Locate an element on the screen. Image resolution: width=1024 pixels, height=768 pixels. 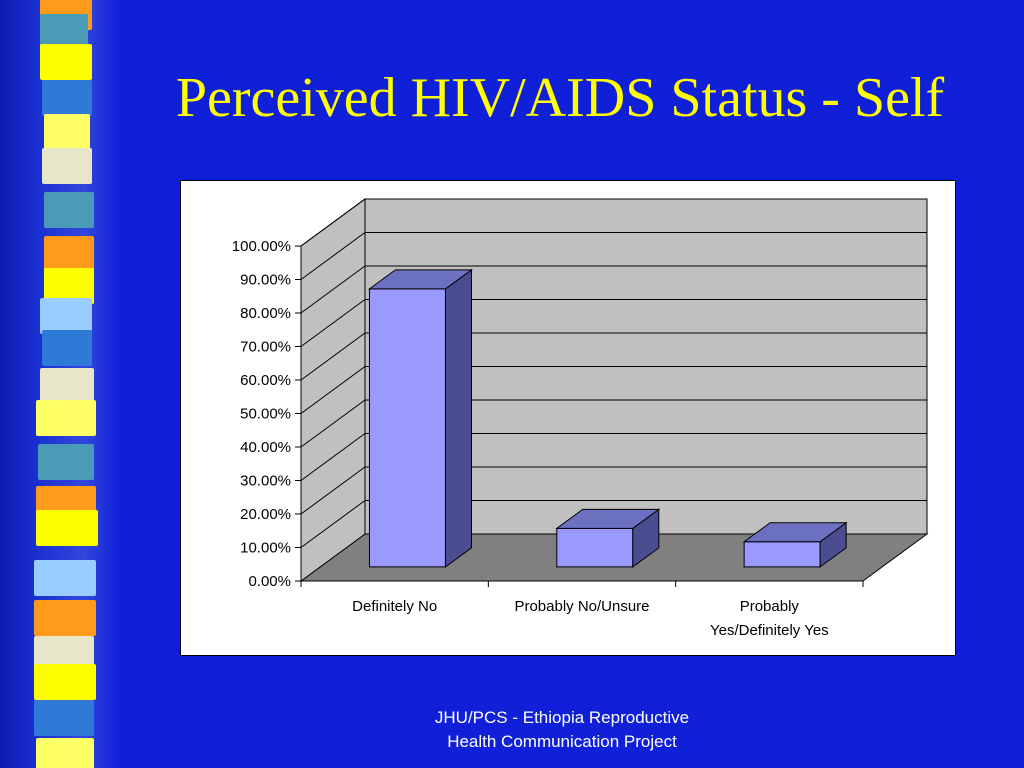
y-tick-label: 20.00% is located at coordinates (265, 514).